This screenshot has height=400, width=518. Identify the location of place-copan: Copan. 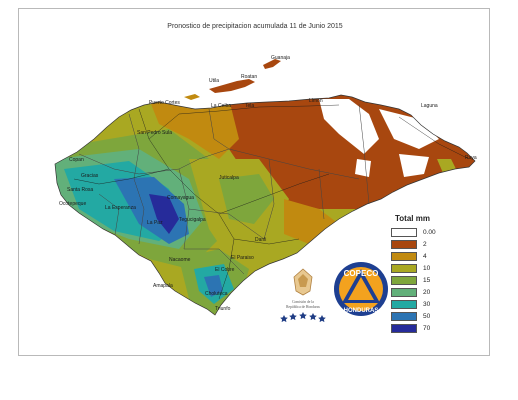
(76, 160).